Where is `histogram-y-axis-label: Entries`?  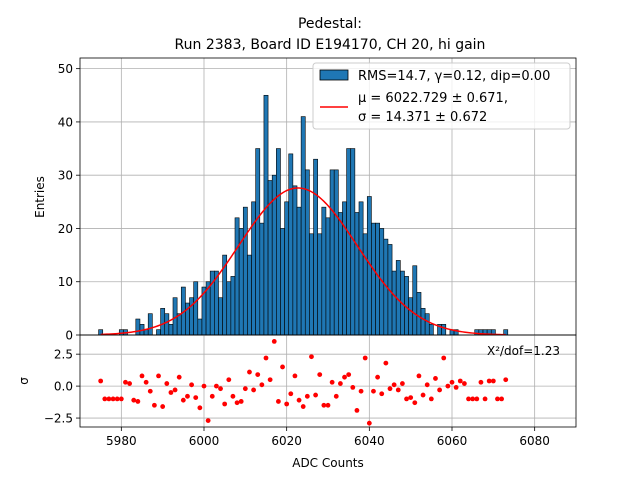
histogram-y-axis-label: Entries is located at coordinates (40, 197).